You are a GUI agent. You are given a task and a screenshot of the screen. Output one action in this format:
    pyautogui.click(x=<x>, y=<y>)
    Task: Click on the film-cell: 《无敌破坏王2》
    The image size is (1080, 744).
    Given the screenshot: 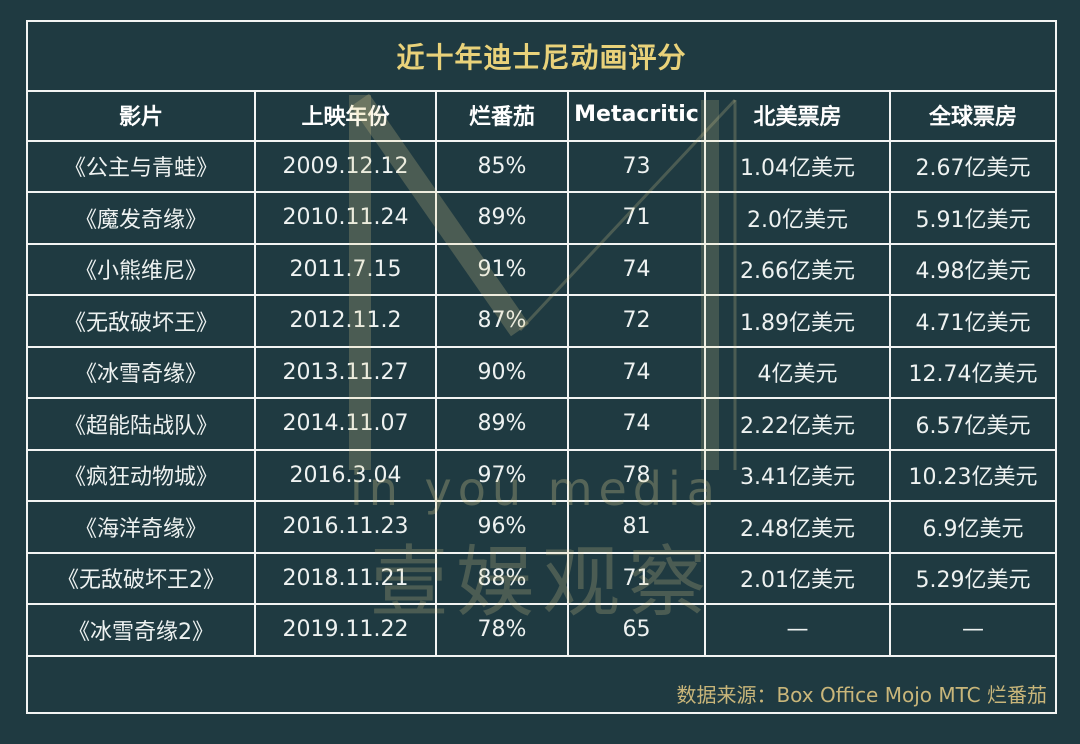 What is the action you would take?
    pyautogui.click(x=142, y=578)
    